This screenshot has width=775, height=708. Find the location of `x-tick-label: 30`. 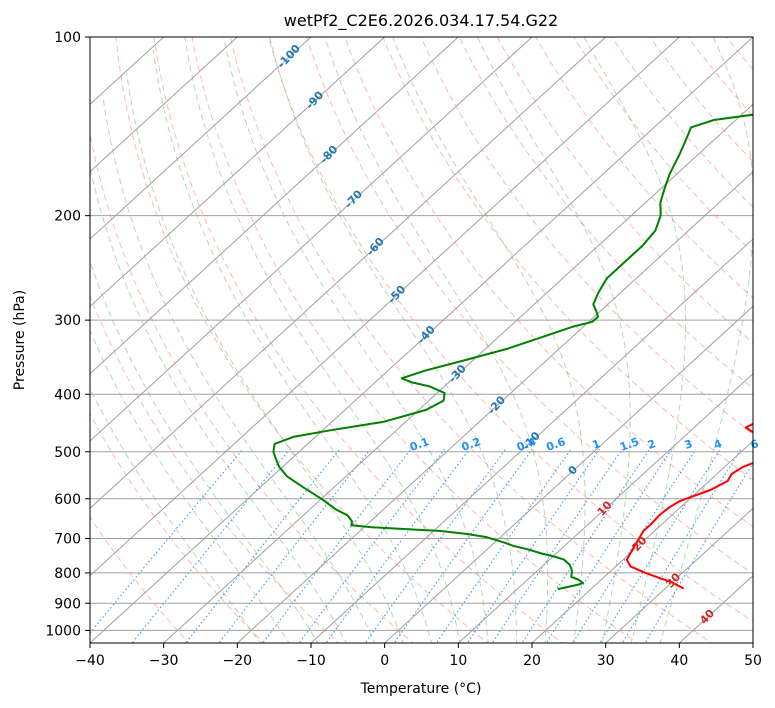

x-tick-label: 30 is located at coordinates (606, 661).